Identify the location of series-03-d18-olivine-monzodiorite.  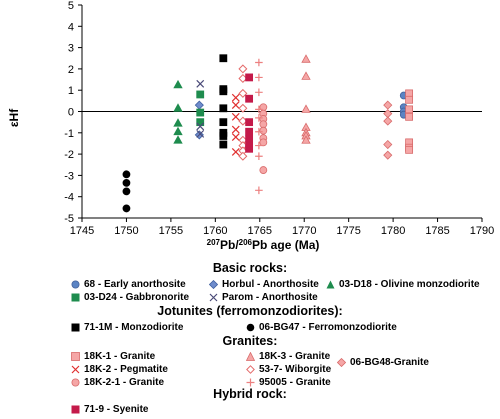
(178, 111).